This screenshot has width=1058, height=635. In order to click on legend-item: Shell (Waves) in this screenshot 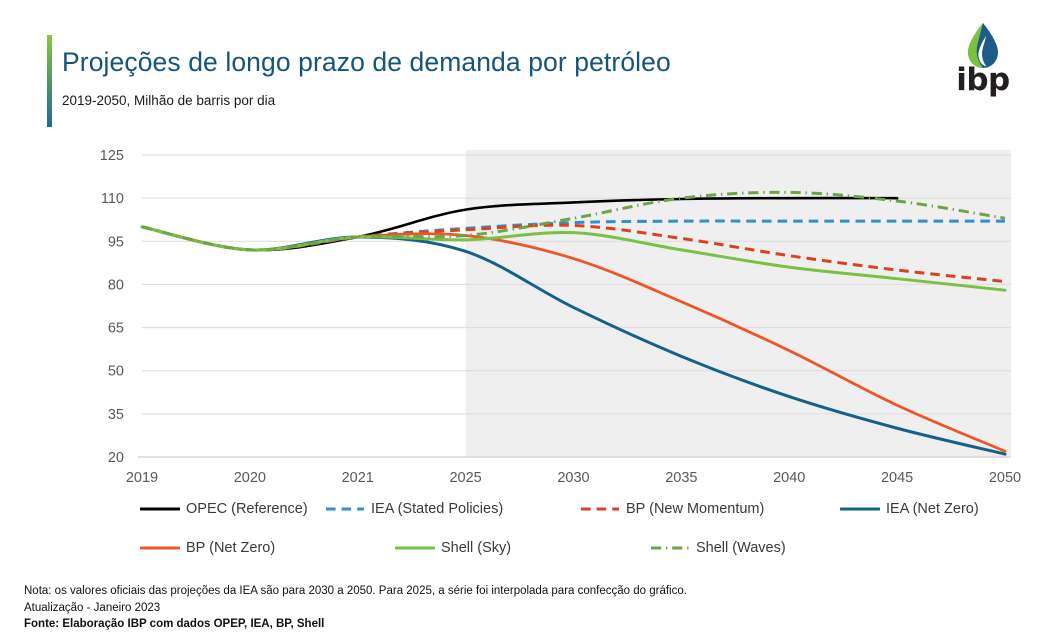, I will do `click(718, 548)`.